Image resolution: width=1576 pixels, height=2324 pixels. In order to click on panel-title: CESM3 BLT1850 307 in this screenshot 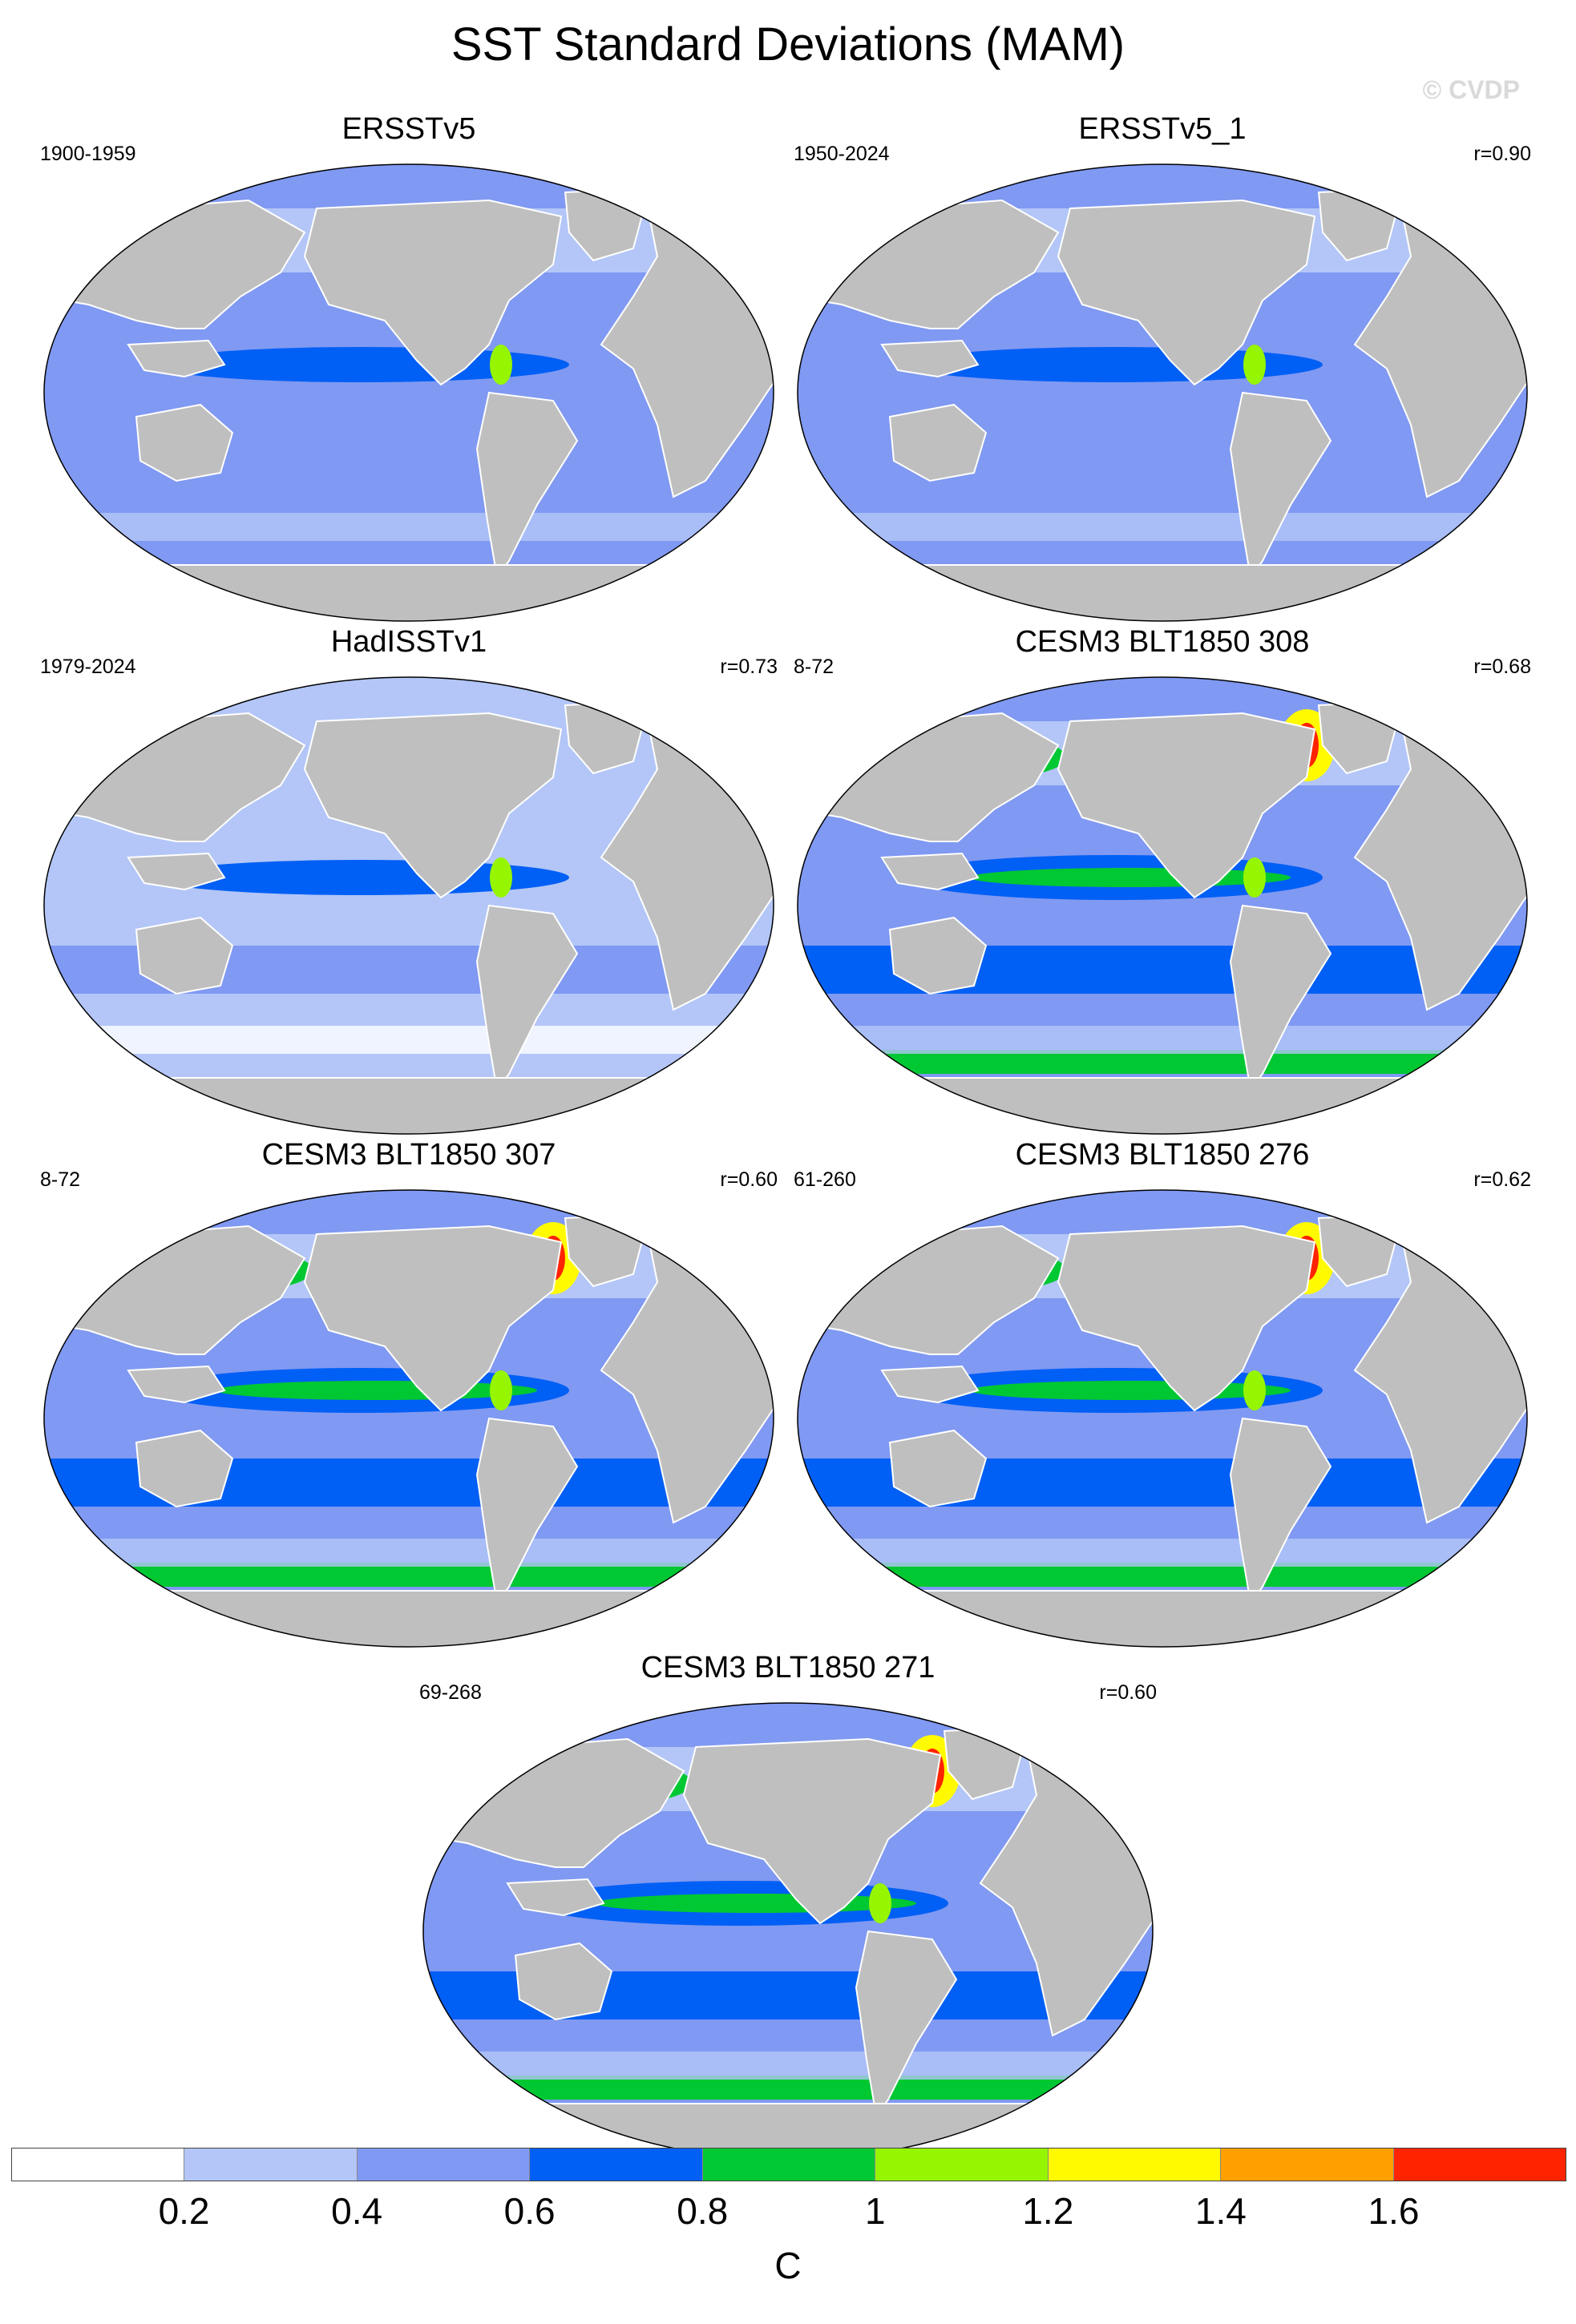, I will do `click(408, 1155)`.